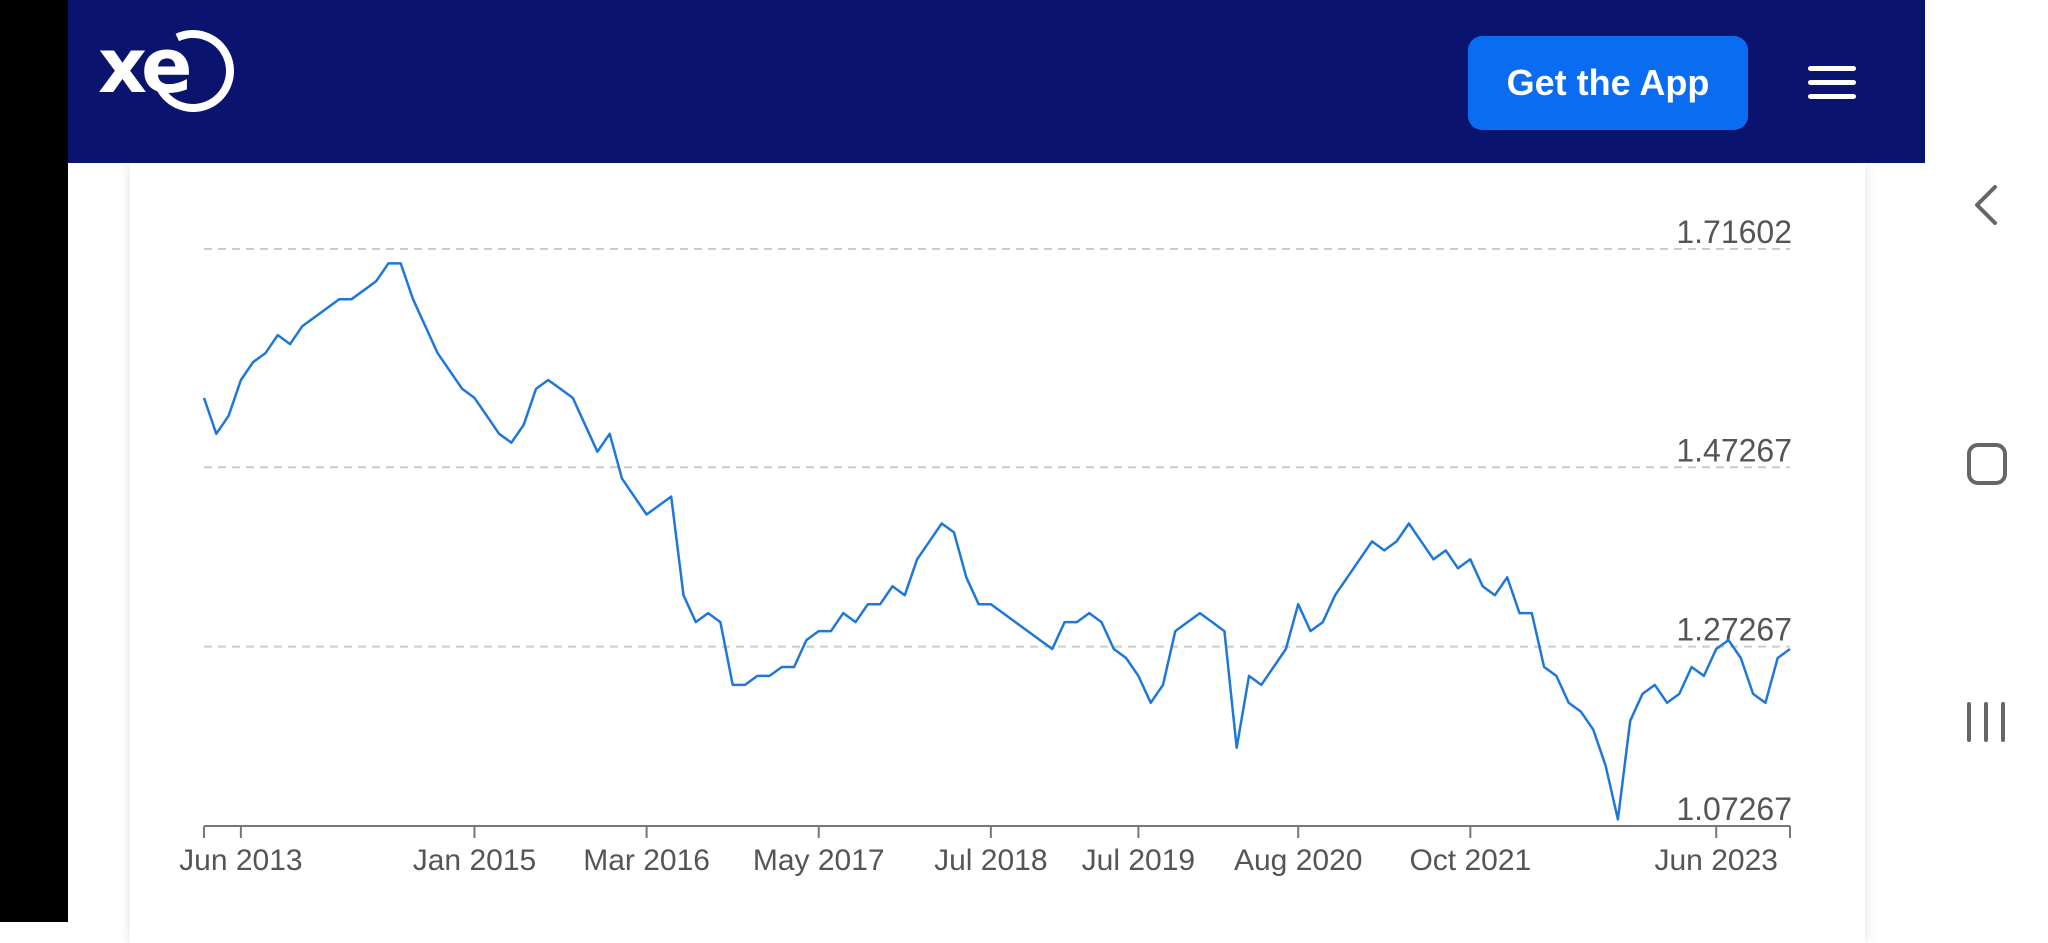 The width and height of the screenshot is (2048, 943). Describe the element at coordinates (1734, 232) in the screenshot. I see `y-tick-label: 1.71602` at that location.